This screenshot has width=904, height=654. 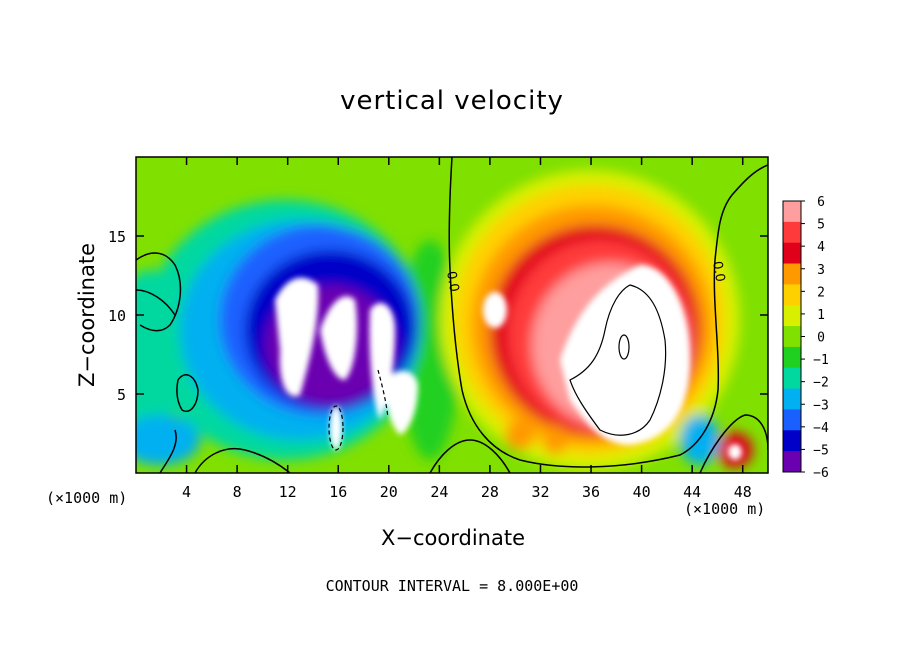 What do you see at coordinates (821, 383) in the screenshot?
I see `colorbar-label: −2` at bounding box center [821, 383].